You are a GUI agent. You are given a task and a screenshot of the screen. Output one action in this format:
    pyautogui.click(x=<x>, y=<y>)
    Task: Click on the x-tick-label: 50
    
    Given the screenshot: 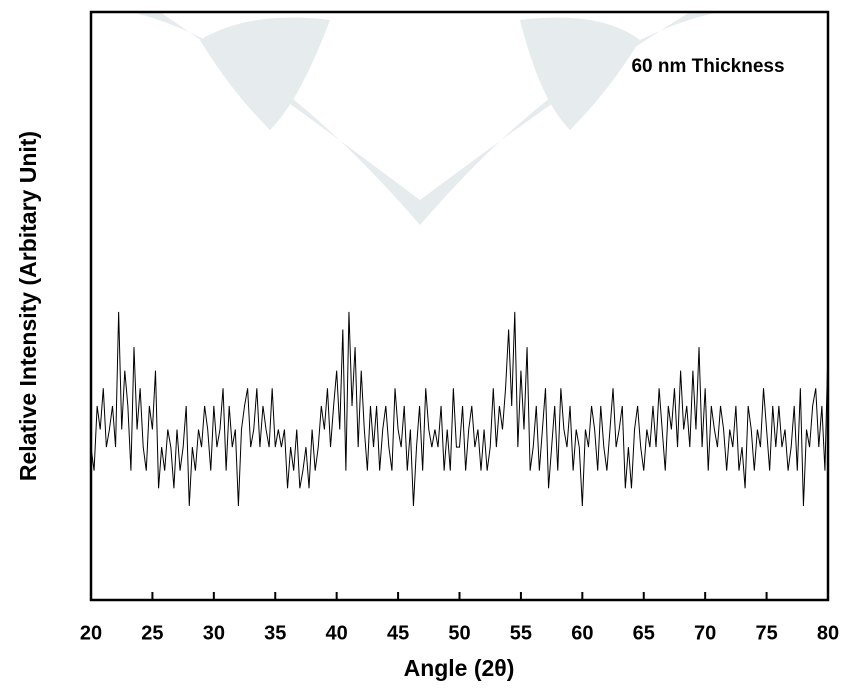 What is the action you would take?
    pyautogui.click(x=459, y=633)
    